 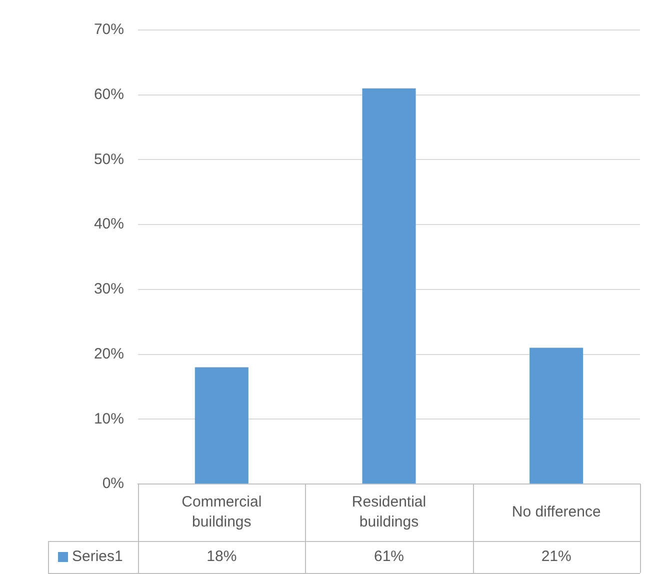 What do you see at coordinates (556, 557) in the screenshot?
I see `text: 21%` at bounding box center [556, 557].